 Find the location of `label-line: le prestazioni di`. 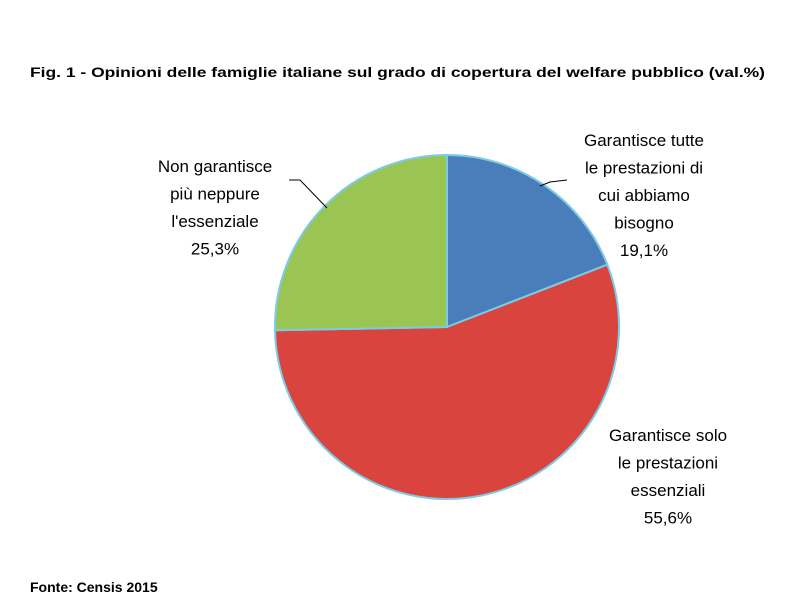

label-line: le prestazioni di is located at coordinates (644, 168).